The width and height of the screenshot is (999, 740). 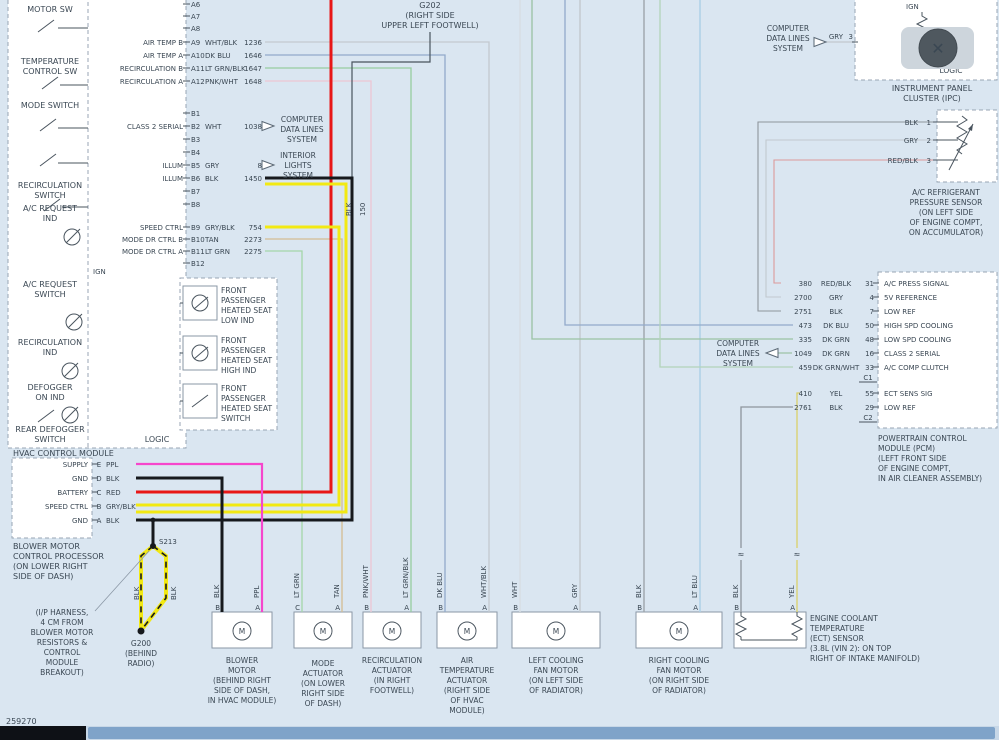 What do you see at coordinates (50, 185) in the screenshot?
I see `hvac-switch-label: RECIRCULATION` at bounding box center [50, 185].